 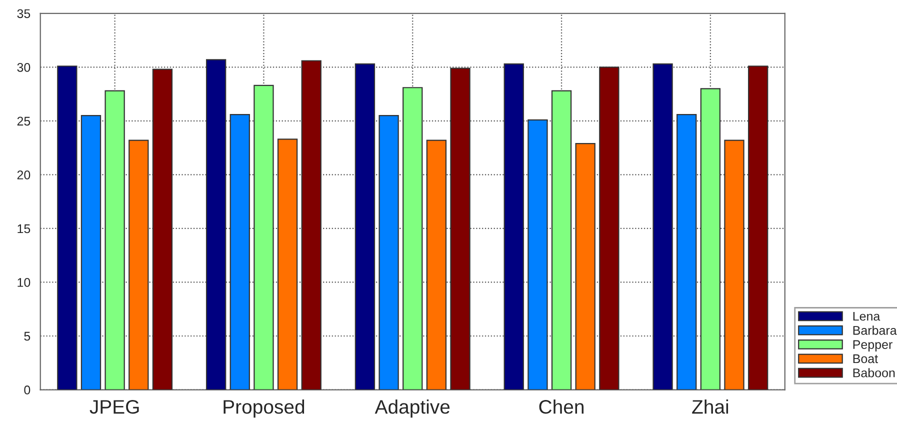 I want to click on y-tick-label: 0, so click(x=27, y=390).